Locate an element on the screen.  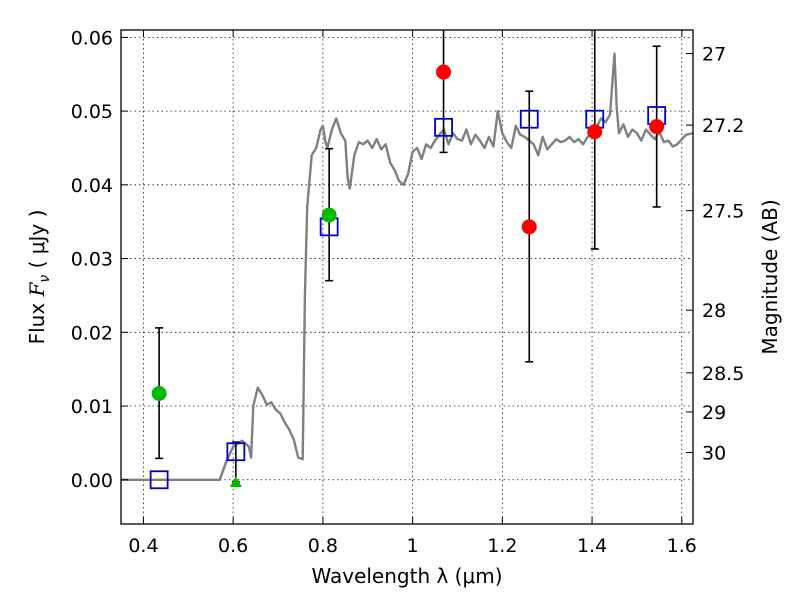
x-tick-label: 0.6 is located at coordinates (233, 546).